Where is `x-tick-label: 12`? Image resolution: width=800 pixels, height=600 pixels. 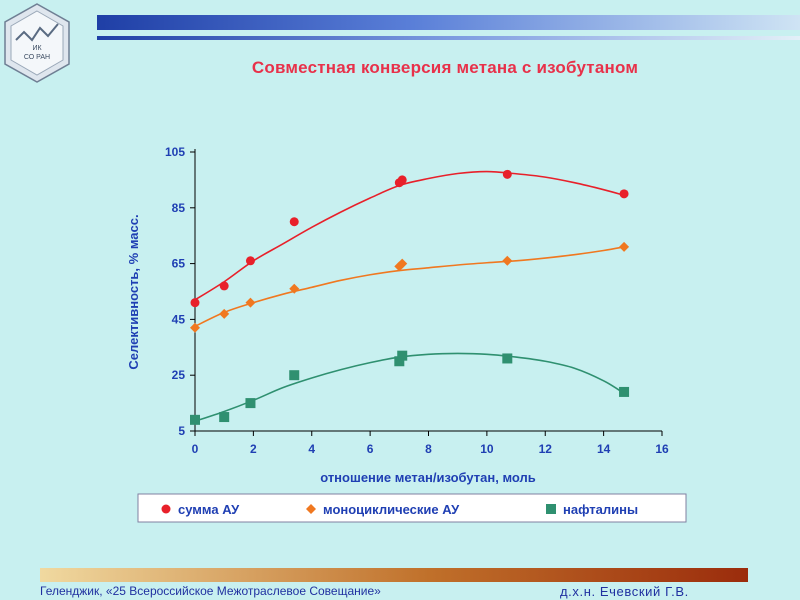
x-tick-label: 12 is located at coordinates (546, 449).